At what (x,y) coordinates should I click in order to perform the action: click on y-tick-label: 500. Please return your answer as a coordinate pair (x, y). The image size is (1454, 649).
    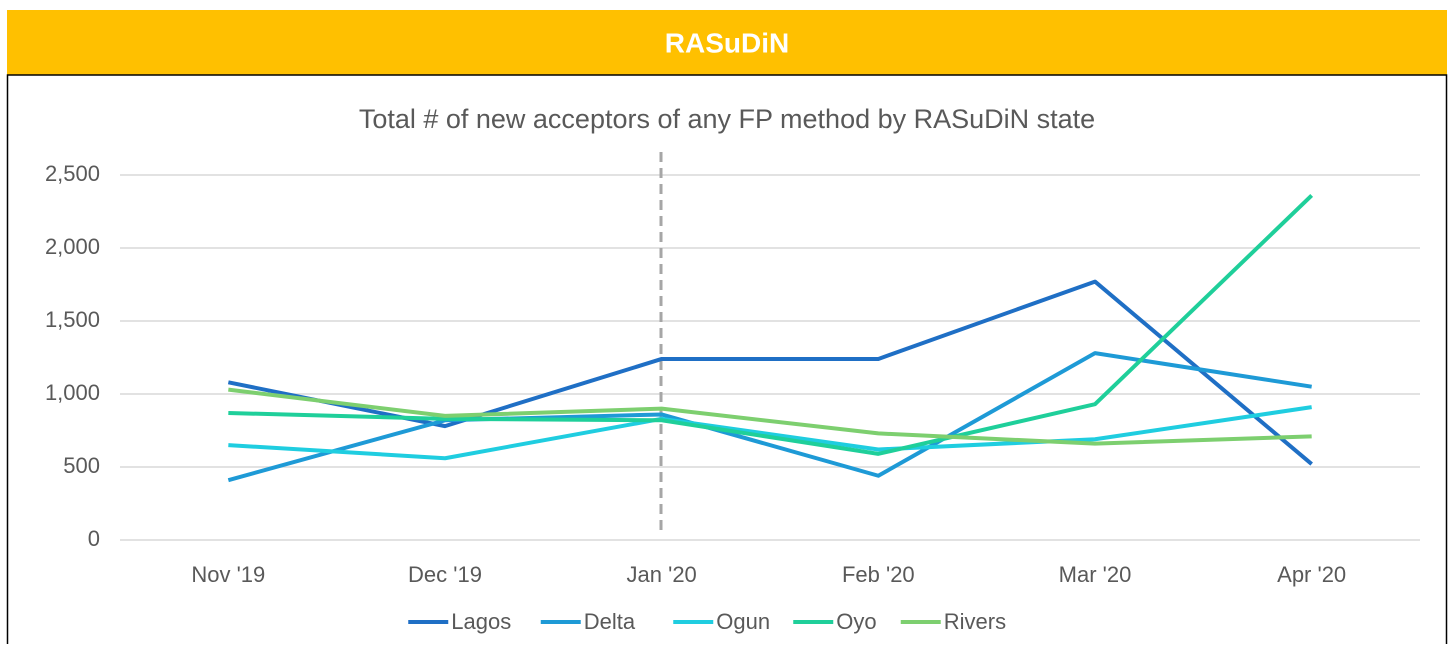
    Looking at the image, I should click on (81, 465).